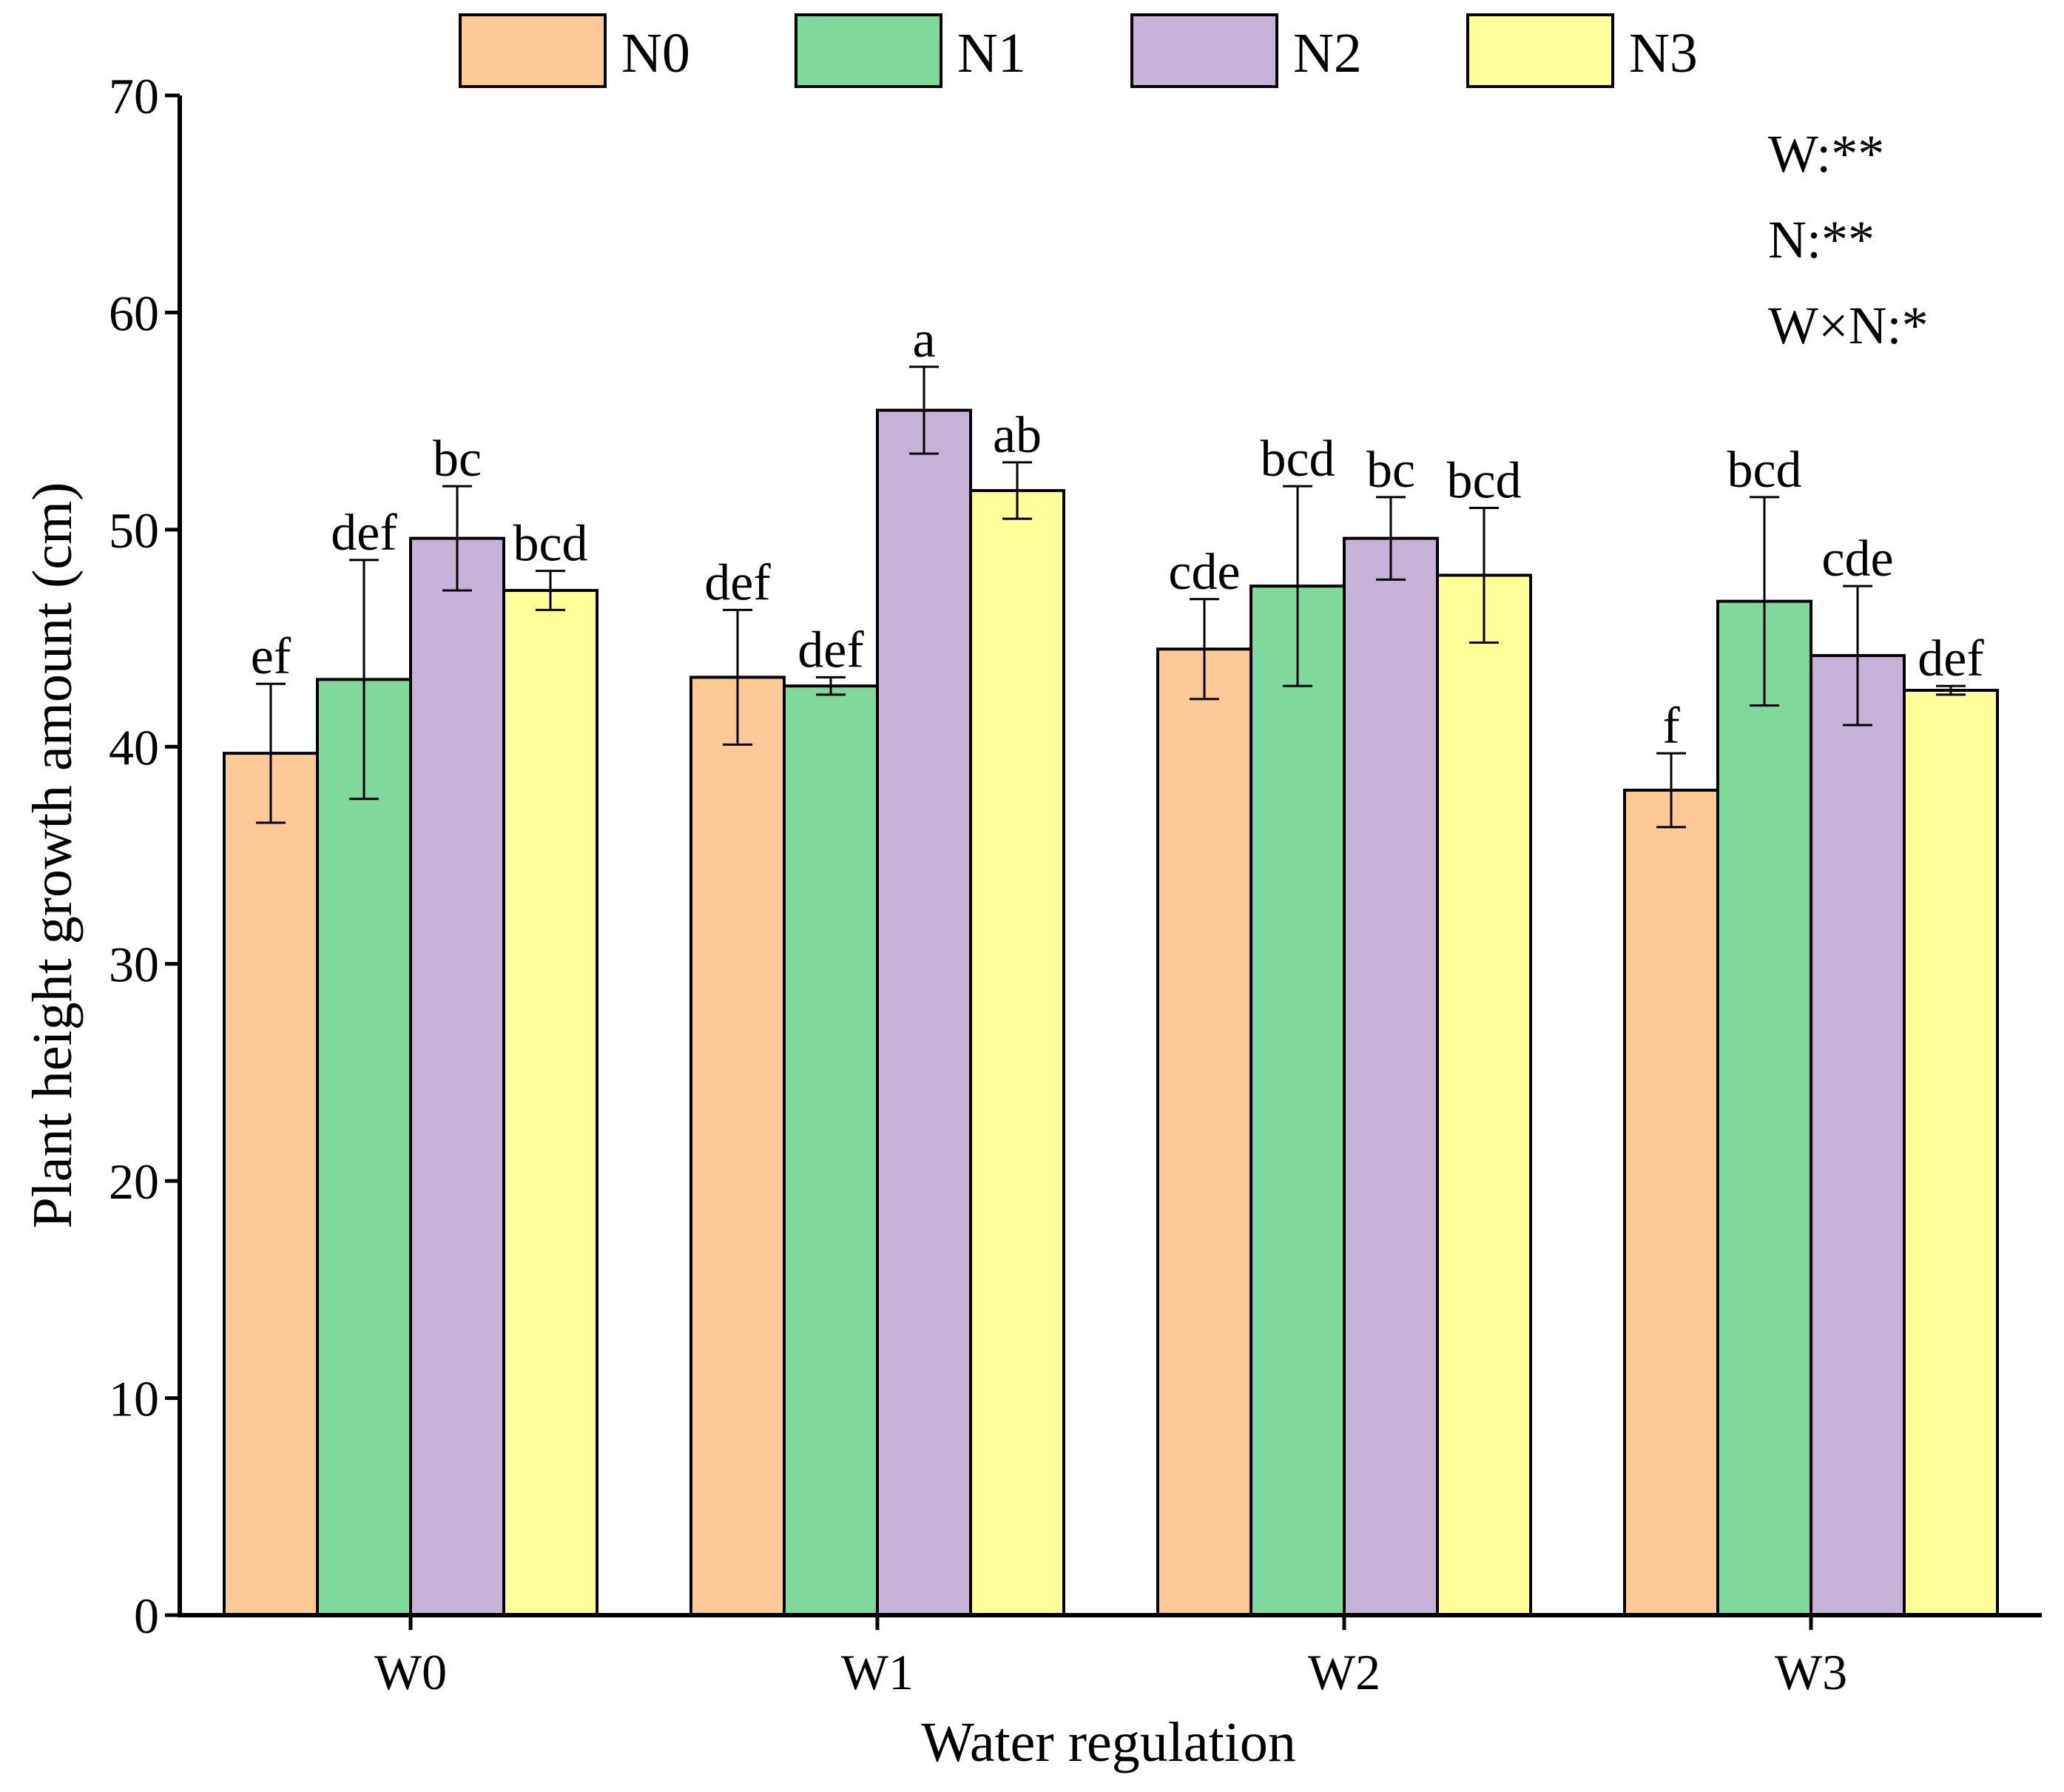 The image size is (2064, 1792). I want to click on legend-item-N1: N1, so click(910, 50).